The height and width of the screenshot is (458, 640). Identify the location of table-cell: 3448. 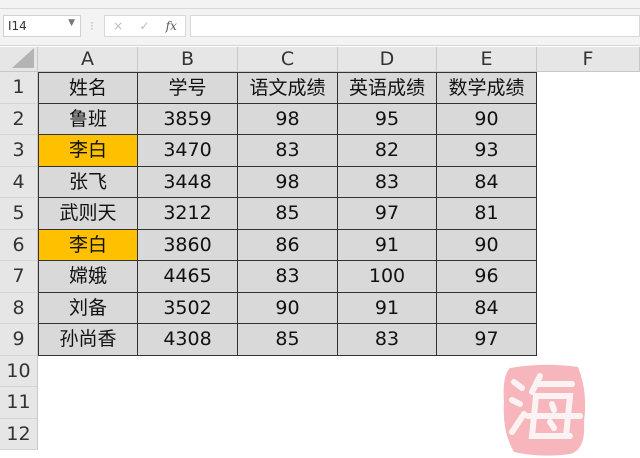
(188, 182).